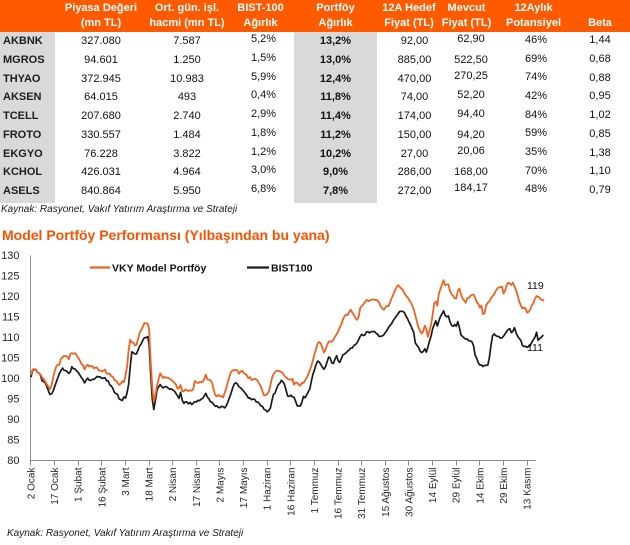 The height and width of the screenshot is (545, 630). Describe the element at coordinates (362, 494) in the screenshot. I see `svg-text: 31 Temmuz` at that location.